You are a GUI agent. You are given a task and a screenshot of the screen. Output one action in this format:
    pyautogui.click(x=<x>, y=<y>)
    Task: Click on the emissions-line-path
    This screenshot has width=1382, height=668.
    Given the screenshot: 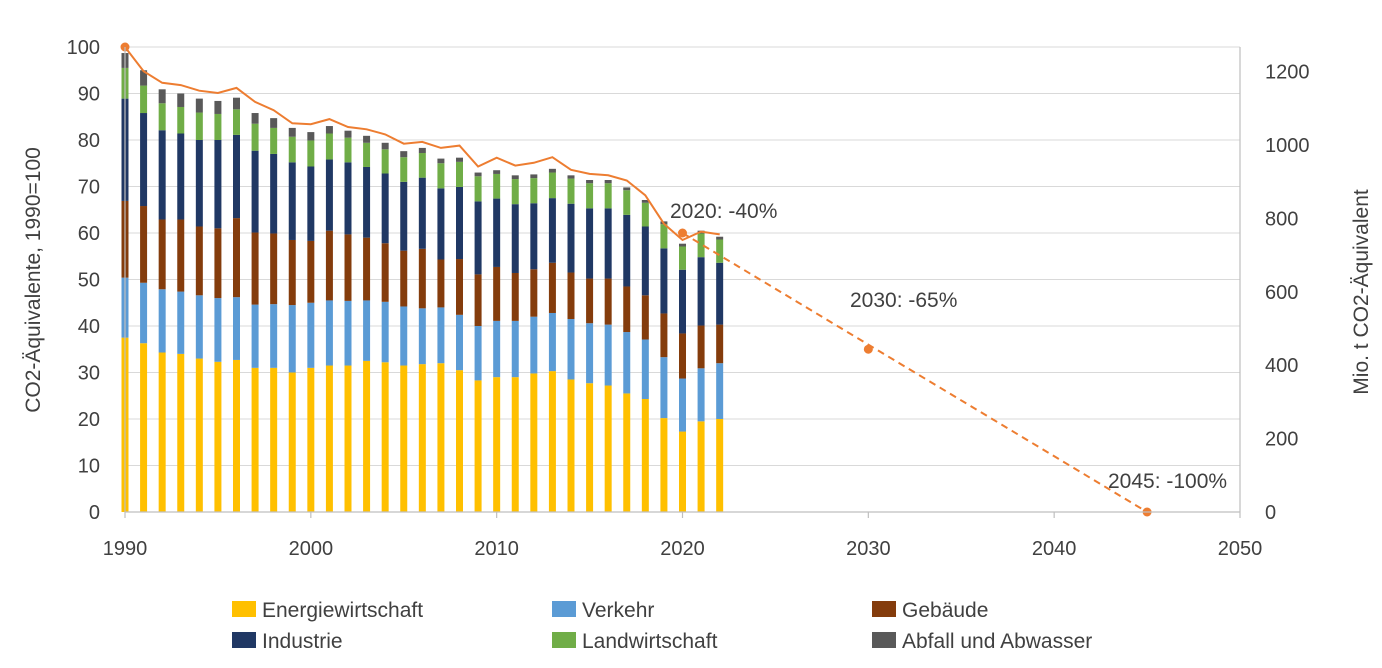 What is the action you would take?
    pyautogui.click(x=422, y=144)
    